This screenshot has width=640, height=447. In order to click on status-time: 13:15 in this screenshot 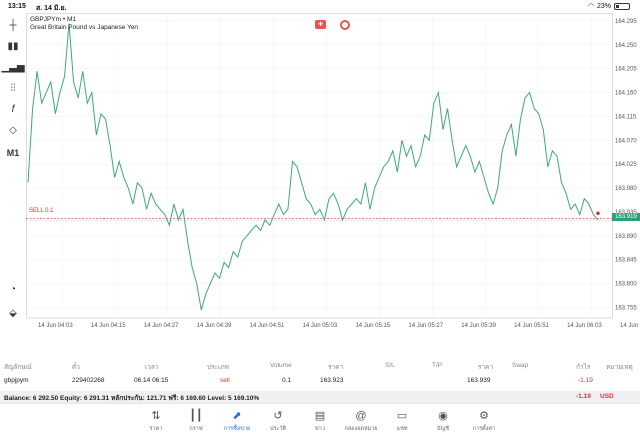, I will do `click(17, 6)`.